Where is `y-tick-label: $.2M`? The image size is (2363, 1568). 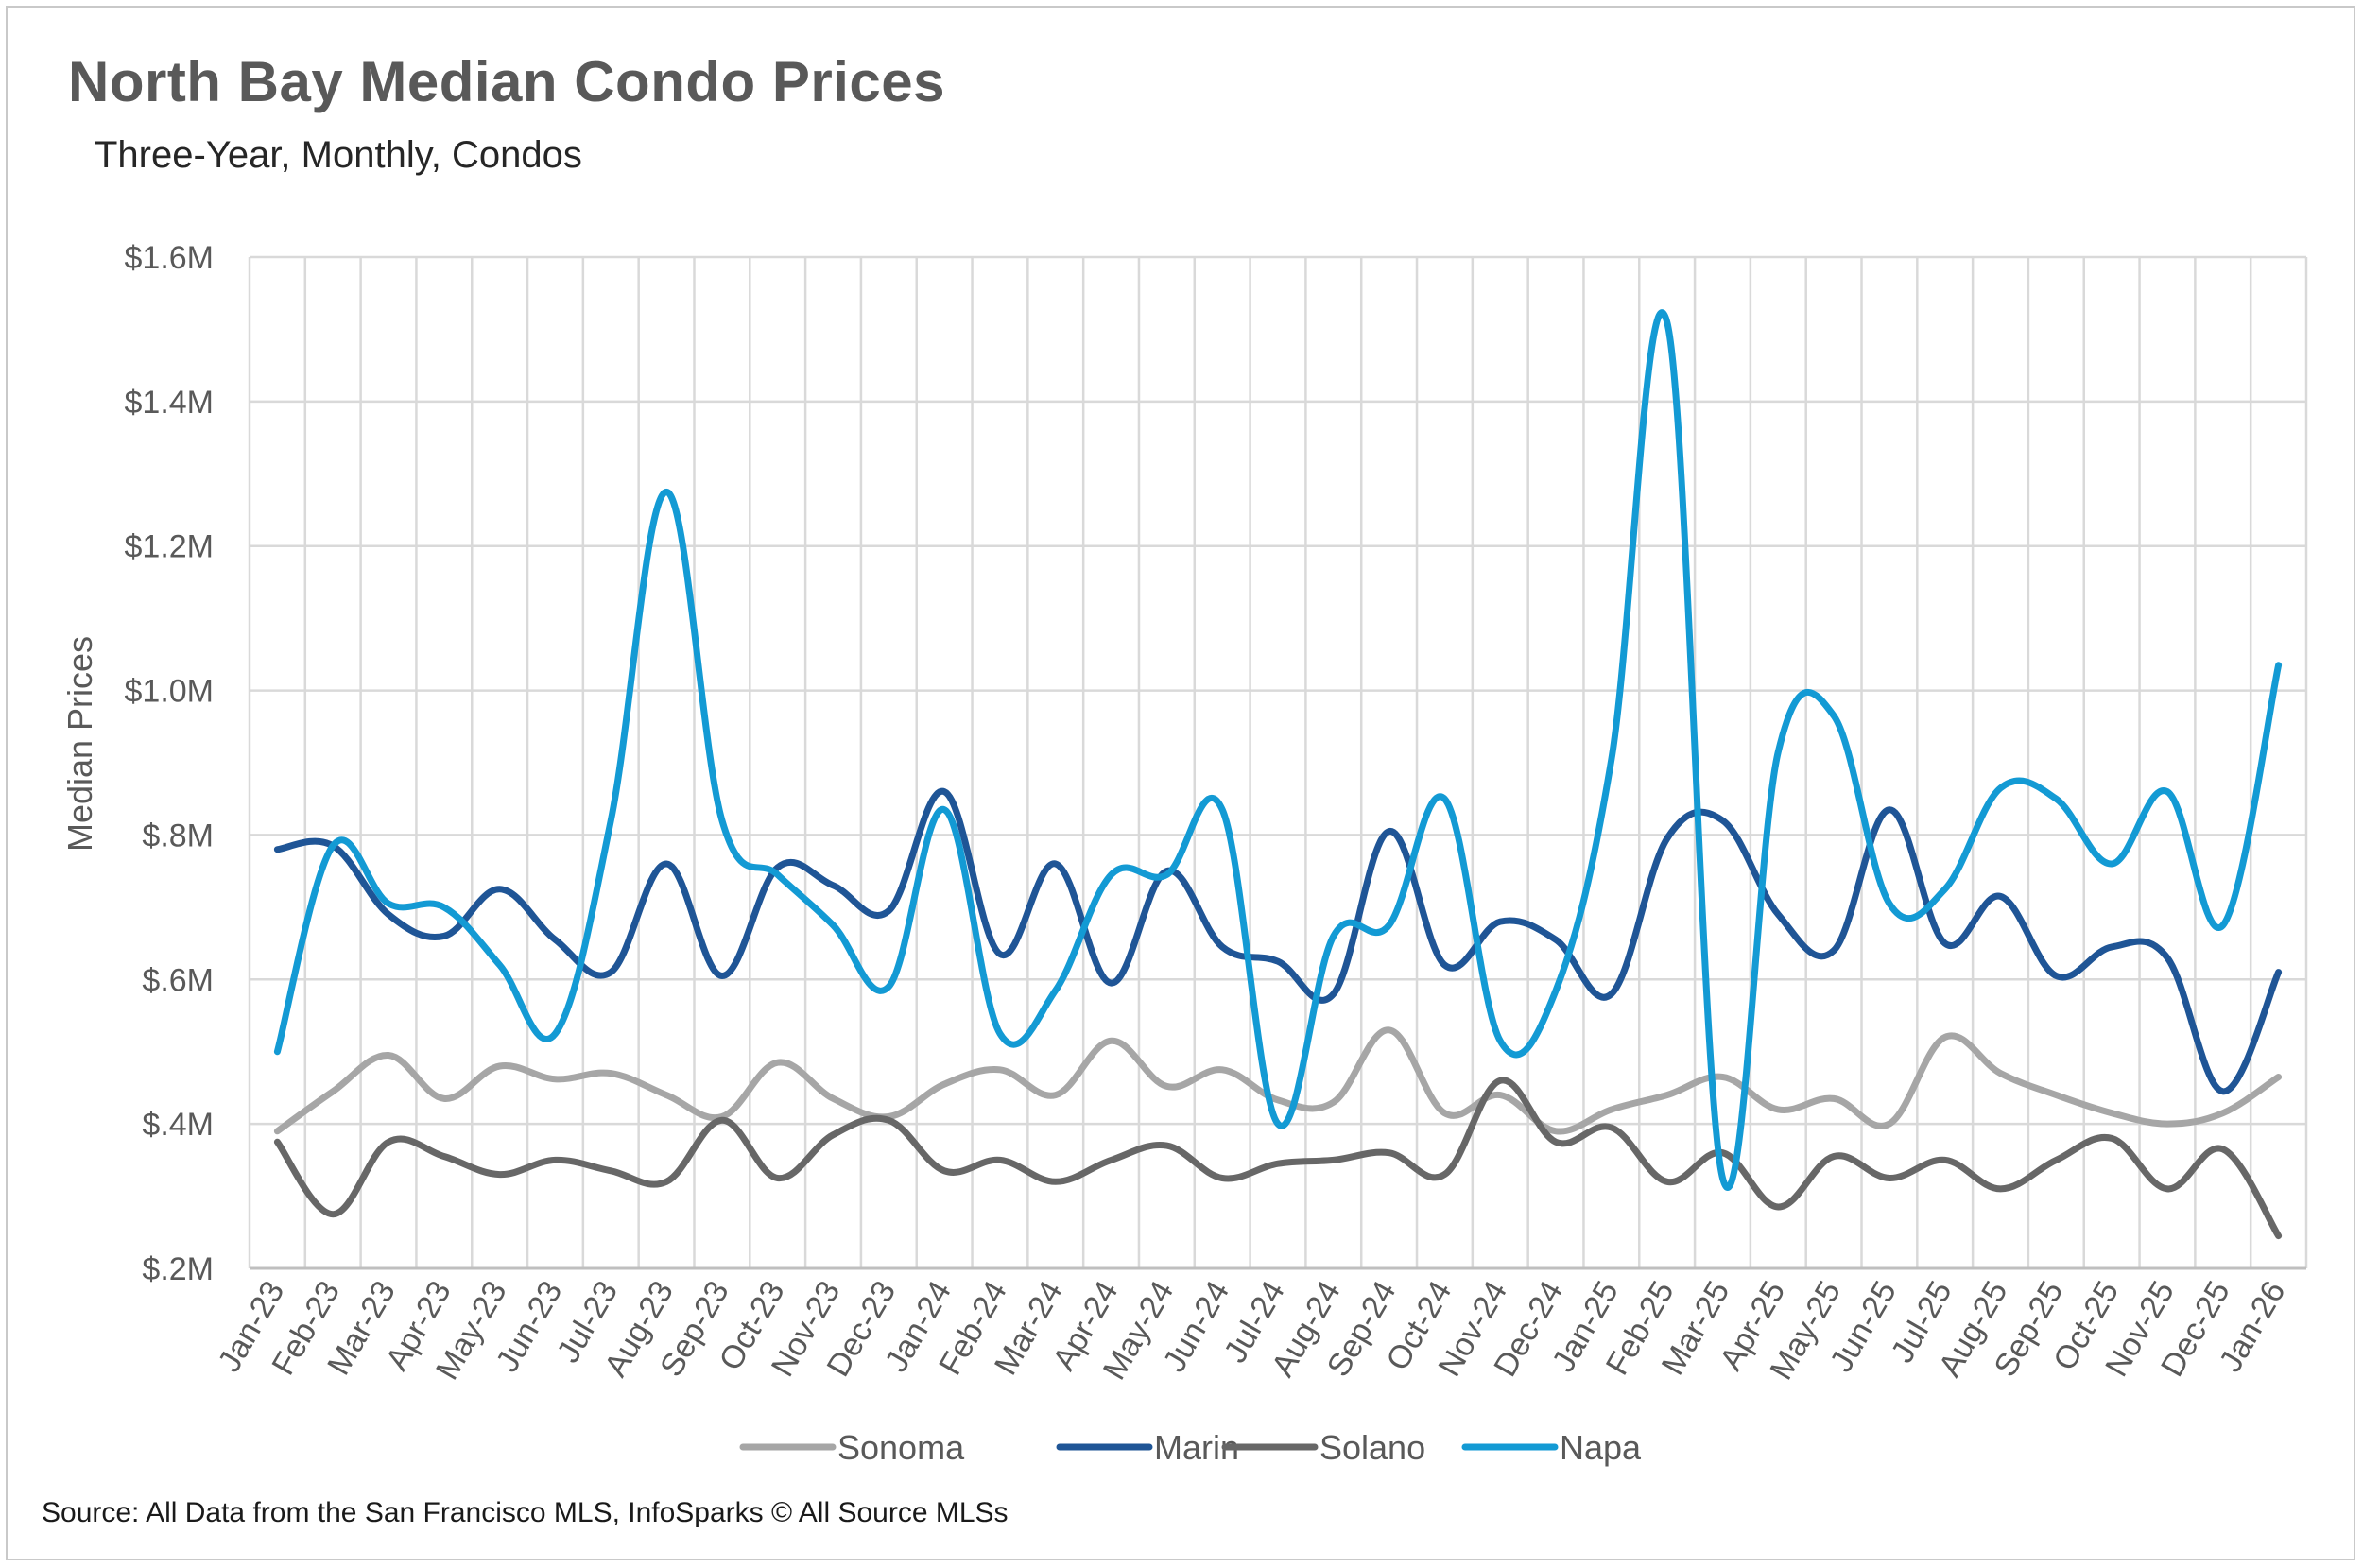 y-tick-label: $.2M is located at coordinates (178, 1269).